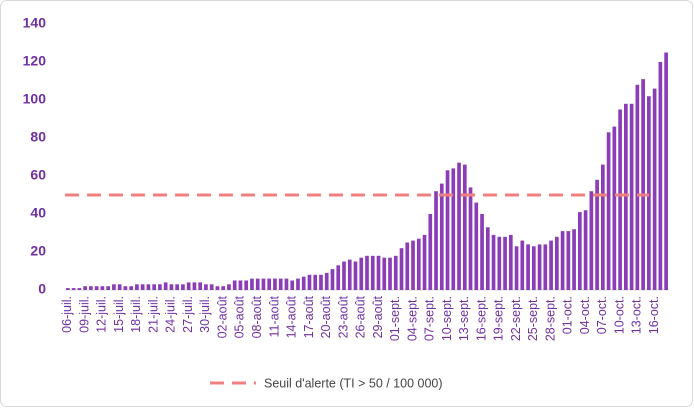  Describe the element at coordinates (274, 316) in the screenshot. I see `x-tick-label: 11-août` at that location.